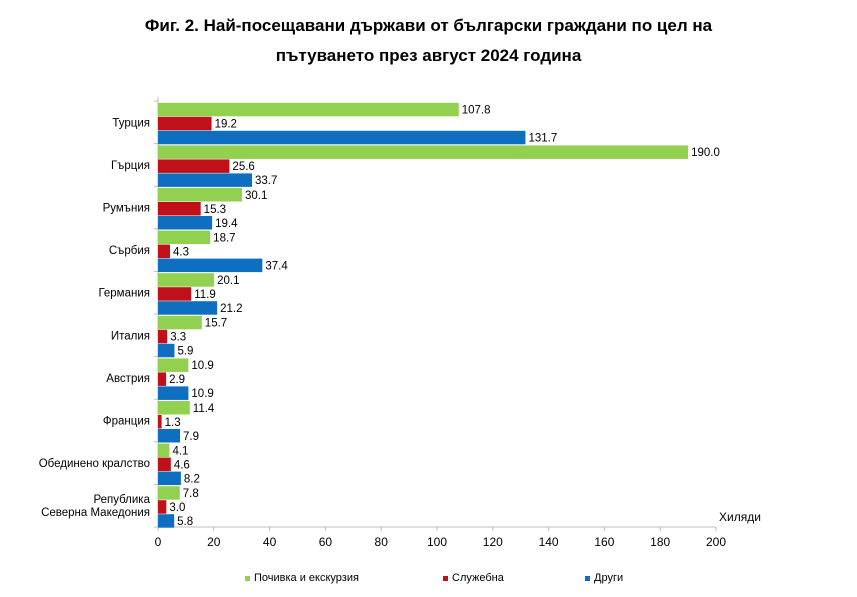 Image resolution: width=857 pixels, height=597 pixels. Describe the element at coordinates (177, 380) in the screenshot. I see `bar-value-label: 2.9` at that location.